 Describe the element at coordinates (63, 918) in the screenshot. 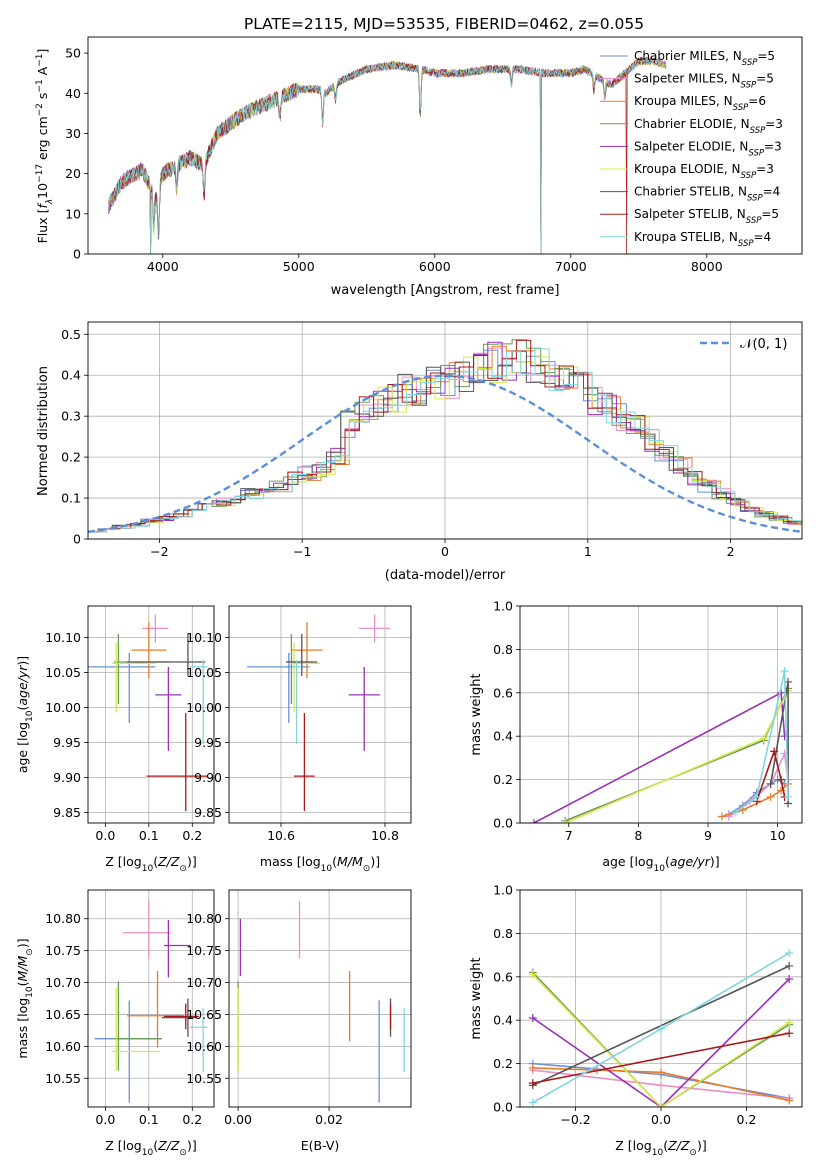

I see `y-tick-label: 10.80` at that location.